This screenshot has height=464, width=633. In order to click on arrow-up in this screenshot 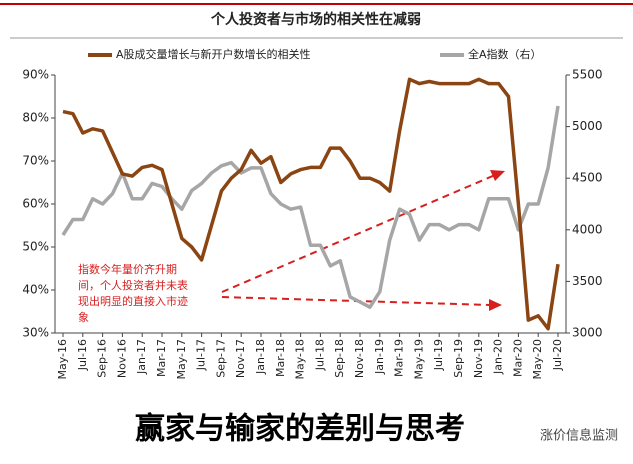, I will do `click(358, 233)`.